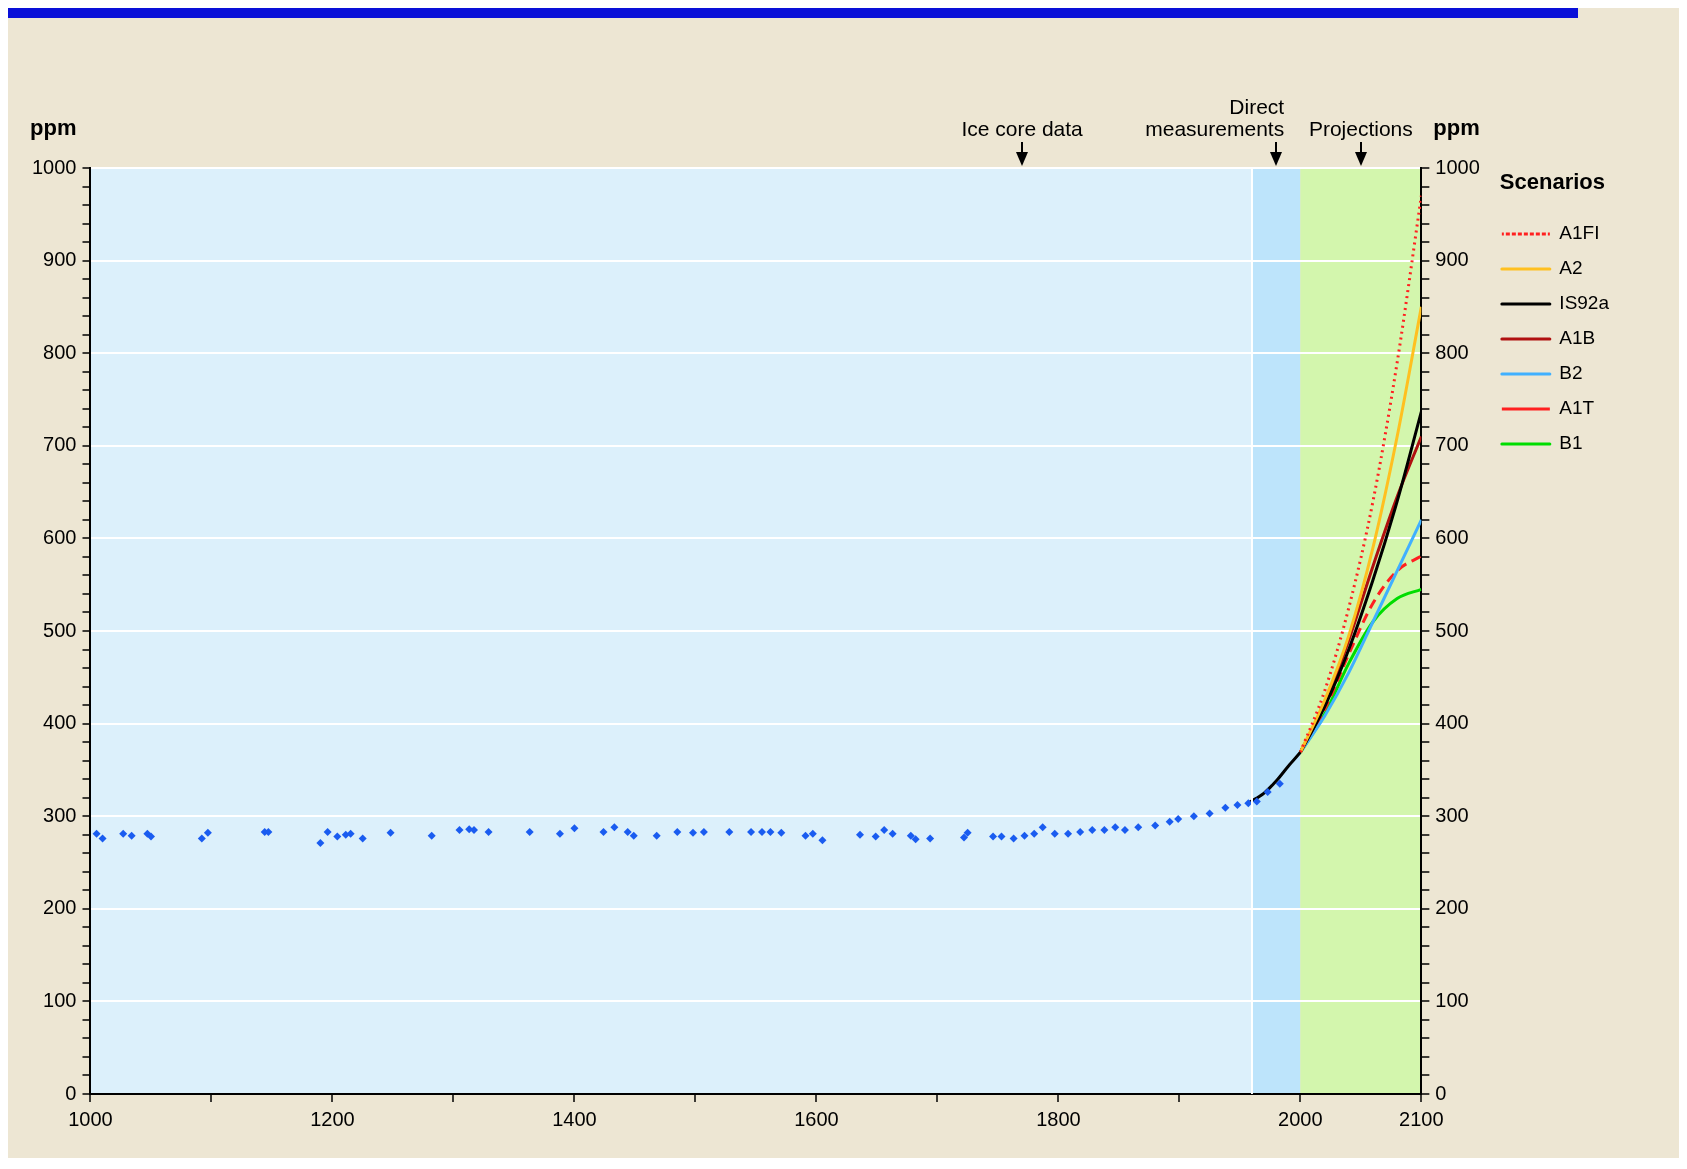 The width and height of the screenshot is (1687, 1169). I want to click on y2-tick-label: 1000, so click(1457, 166).